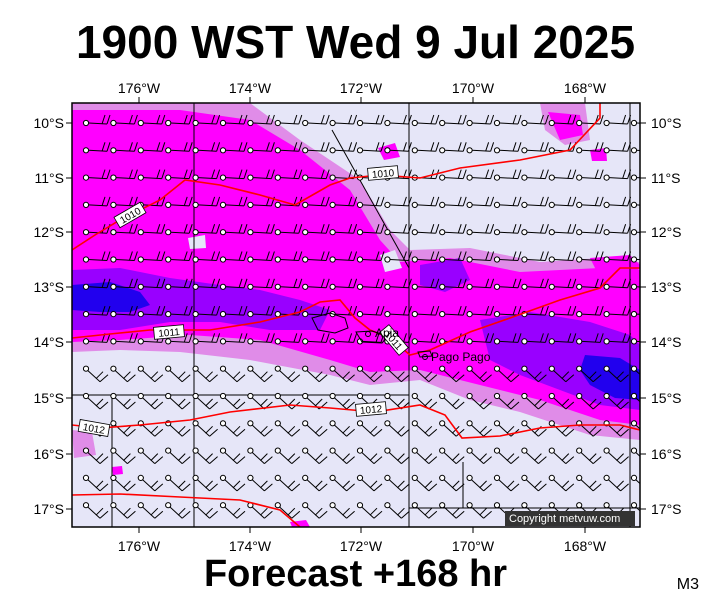 The width and height of the screenshot is (711, 600). Describe the element at coordinates (383, 173) in the screenshot. I see `isobar-label: 1010` at that location.